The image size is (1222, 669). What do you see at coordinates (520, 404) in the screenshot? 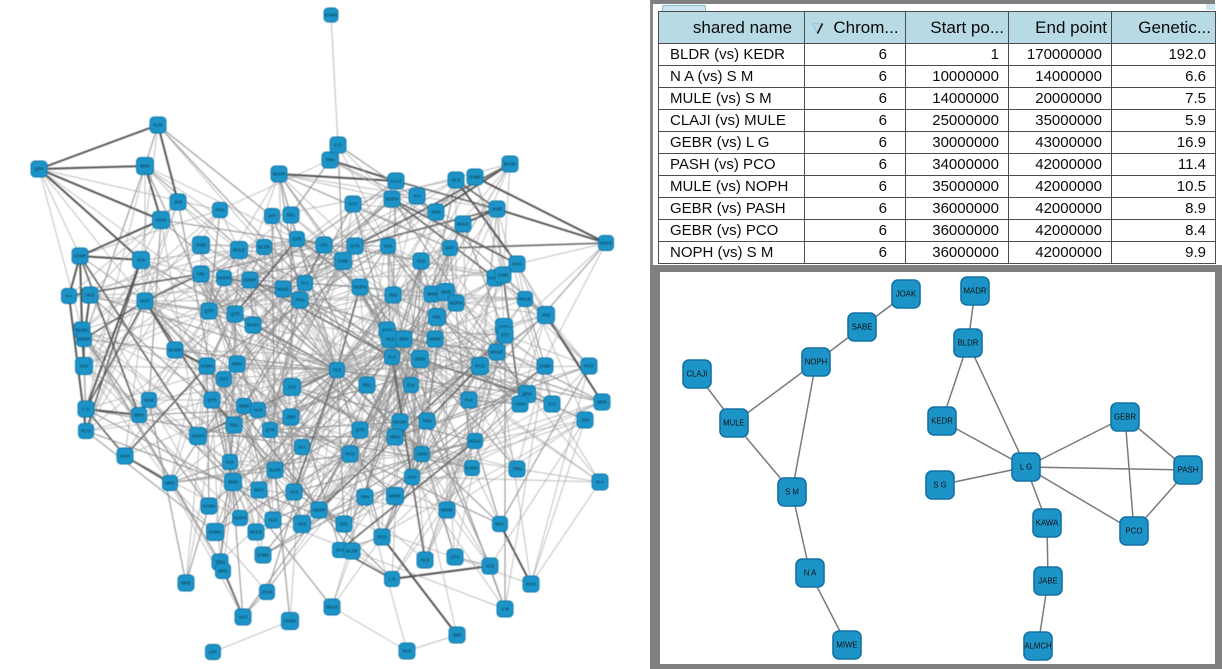
I see `svg-text: GRM` at bounding box center [520, 404].